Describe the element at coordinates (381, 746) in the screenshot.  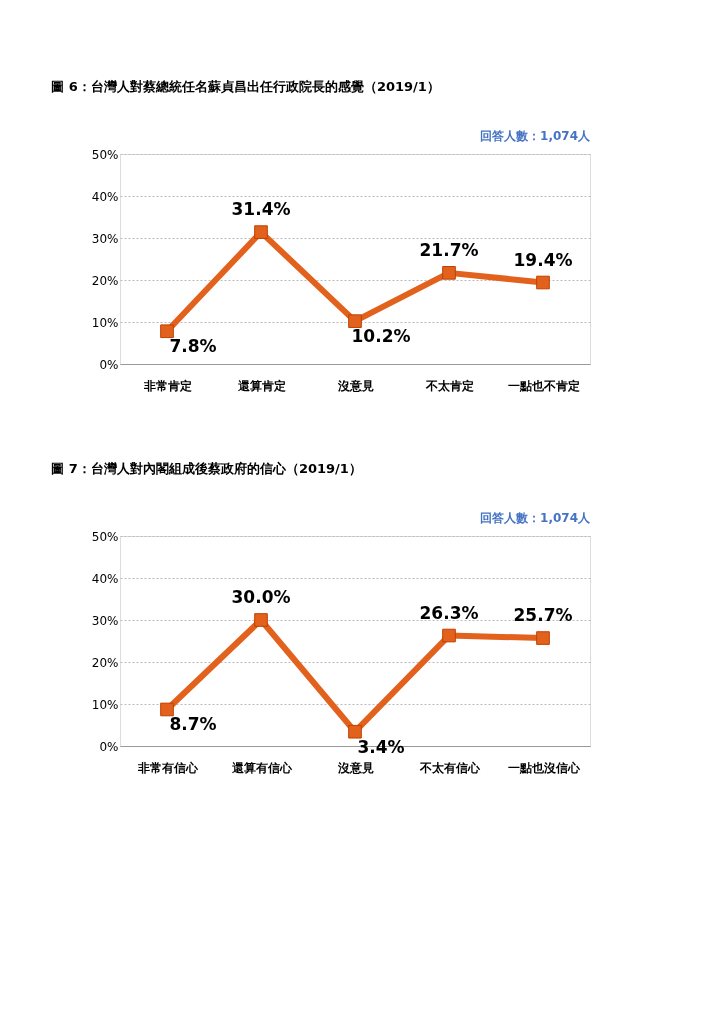
I see `data-label: 3.4%` at that location.